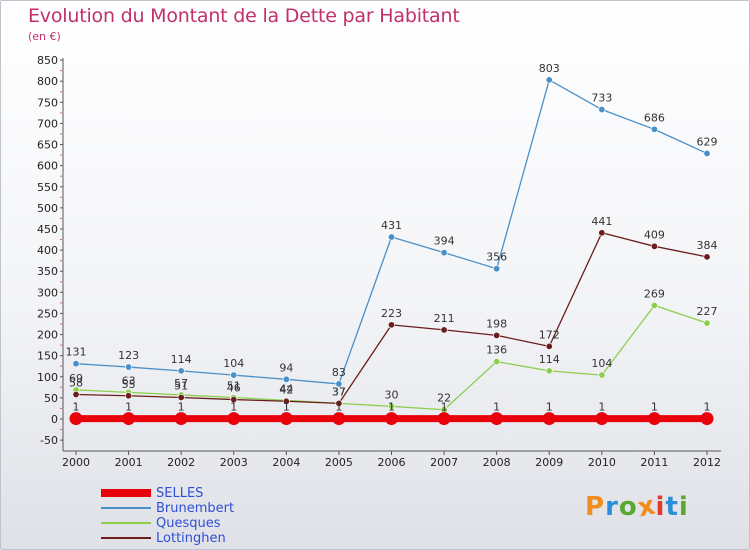  I want to click on x-tick-label: 2003, so click(234, 462).